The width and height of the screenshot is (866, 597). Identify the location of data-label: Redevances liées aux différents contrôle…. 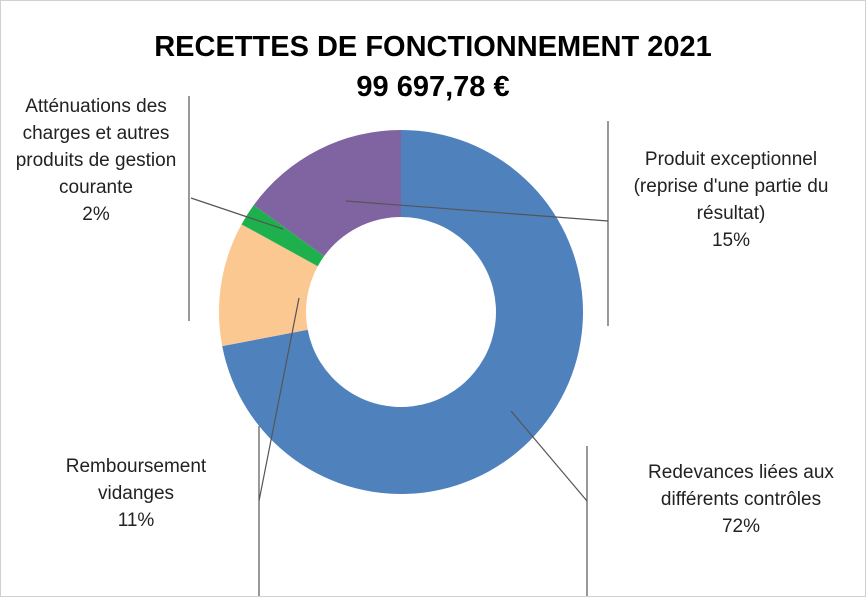
(741, 499).